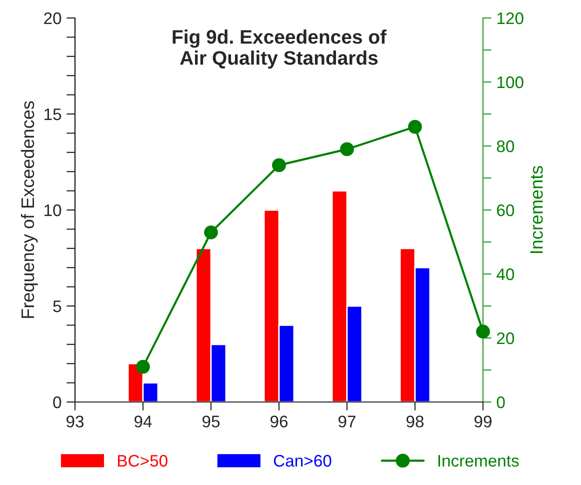 The width and height of the screenshot is (581, 485). Describe the element at coordinates (536, 209) in the screenshot. I see `y2-axis-title: Increments` at that location.